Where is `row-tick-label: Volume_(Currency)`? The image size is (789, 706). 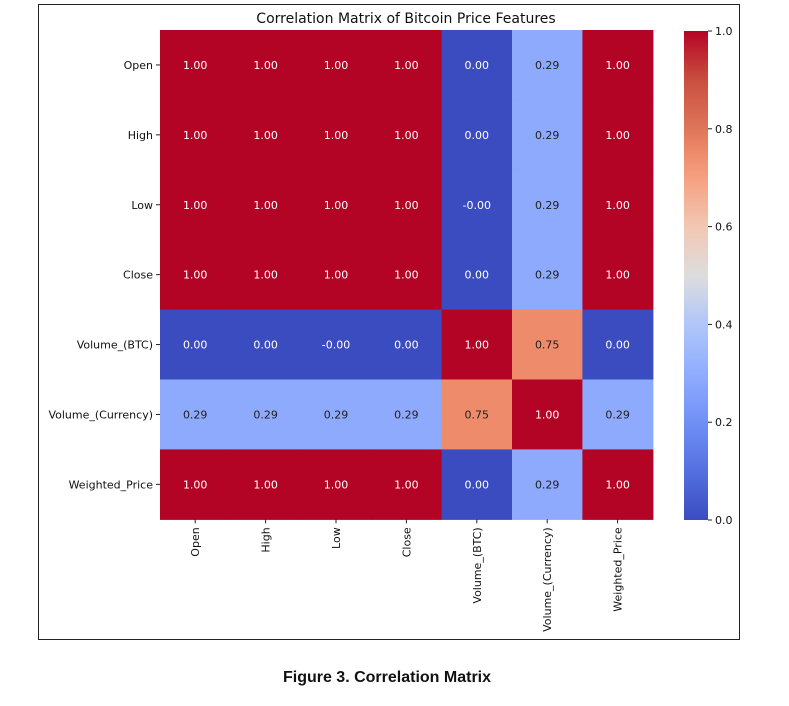 row-tick-label: Volume_(Currency) is located at coordinates (100, 414).